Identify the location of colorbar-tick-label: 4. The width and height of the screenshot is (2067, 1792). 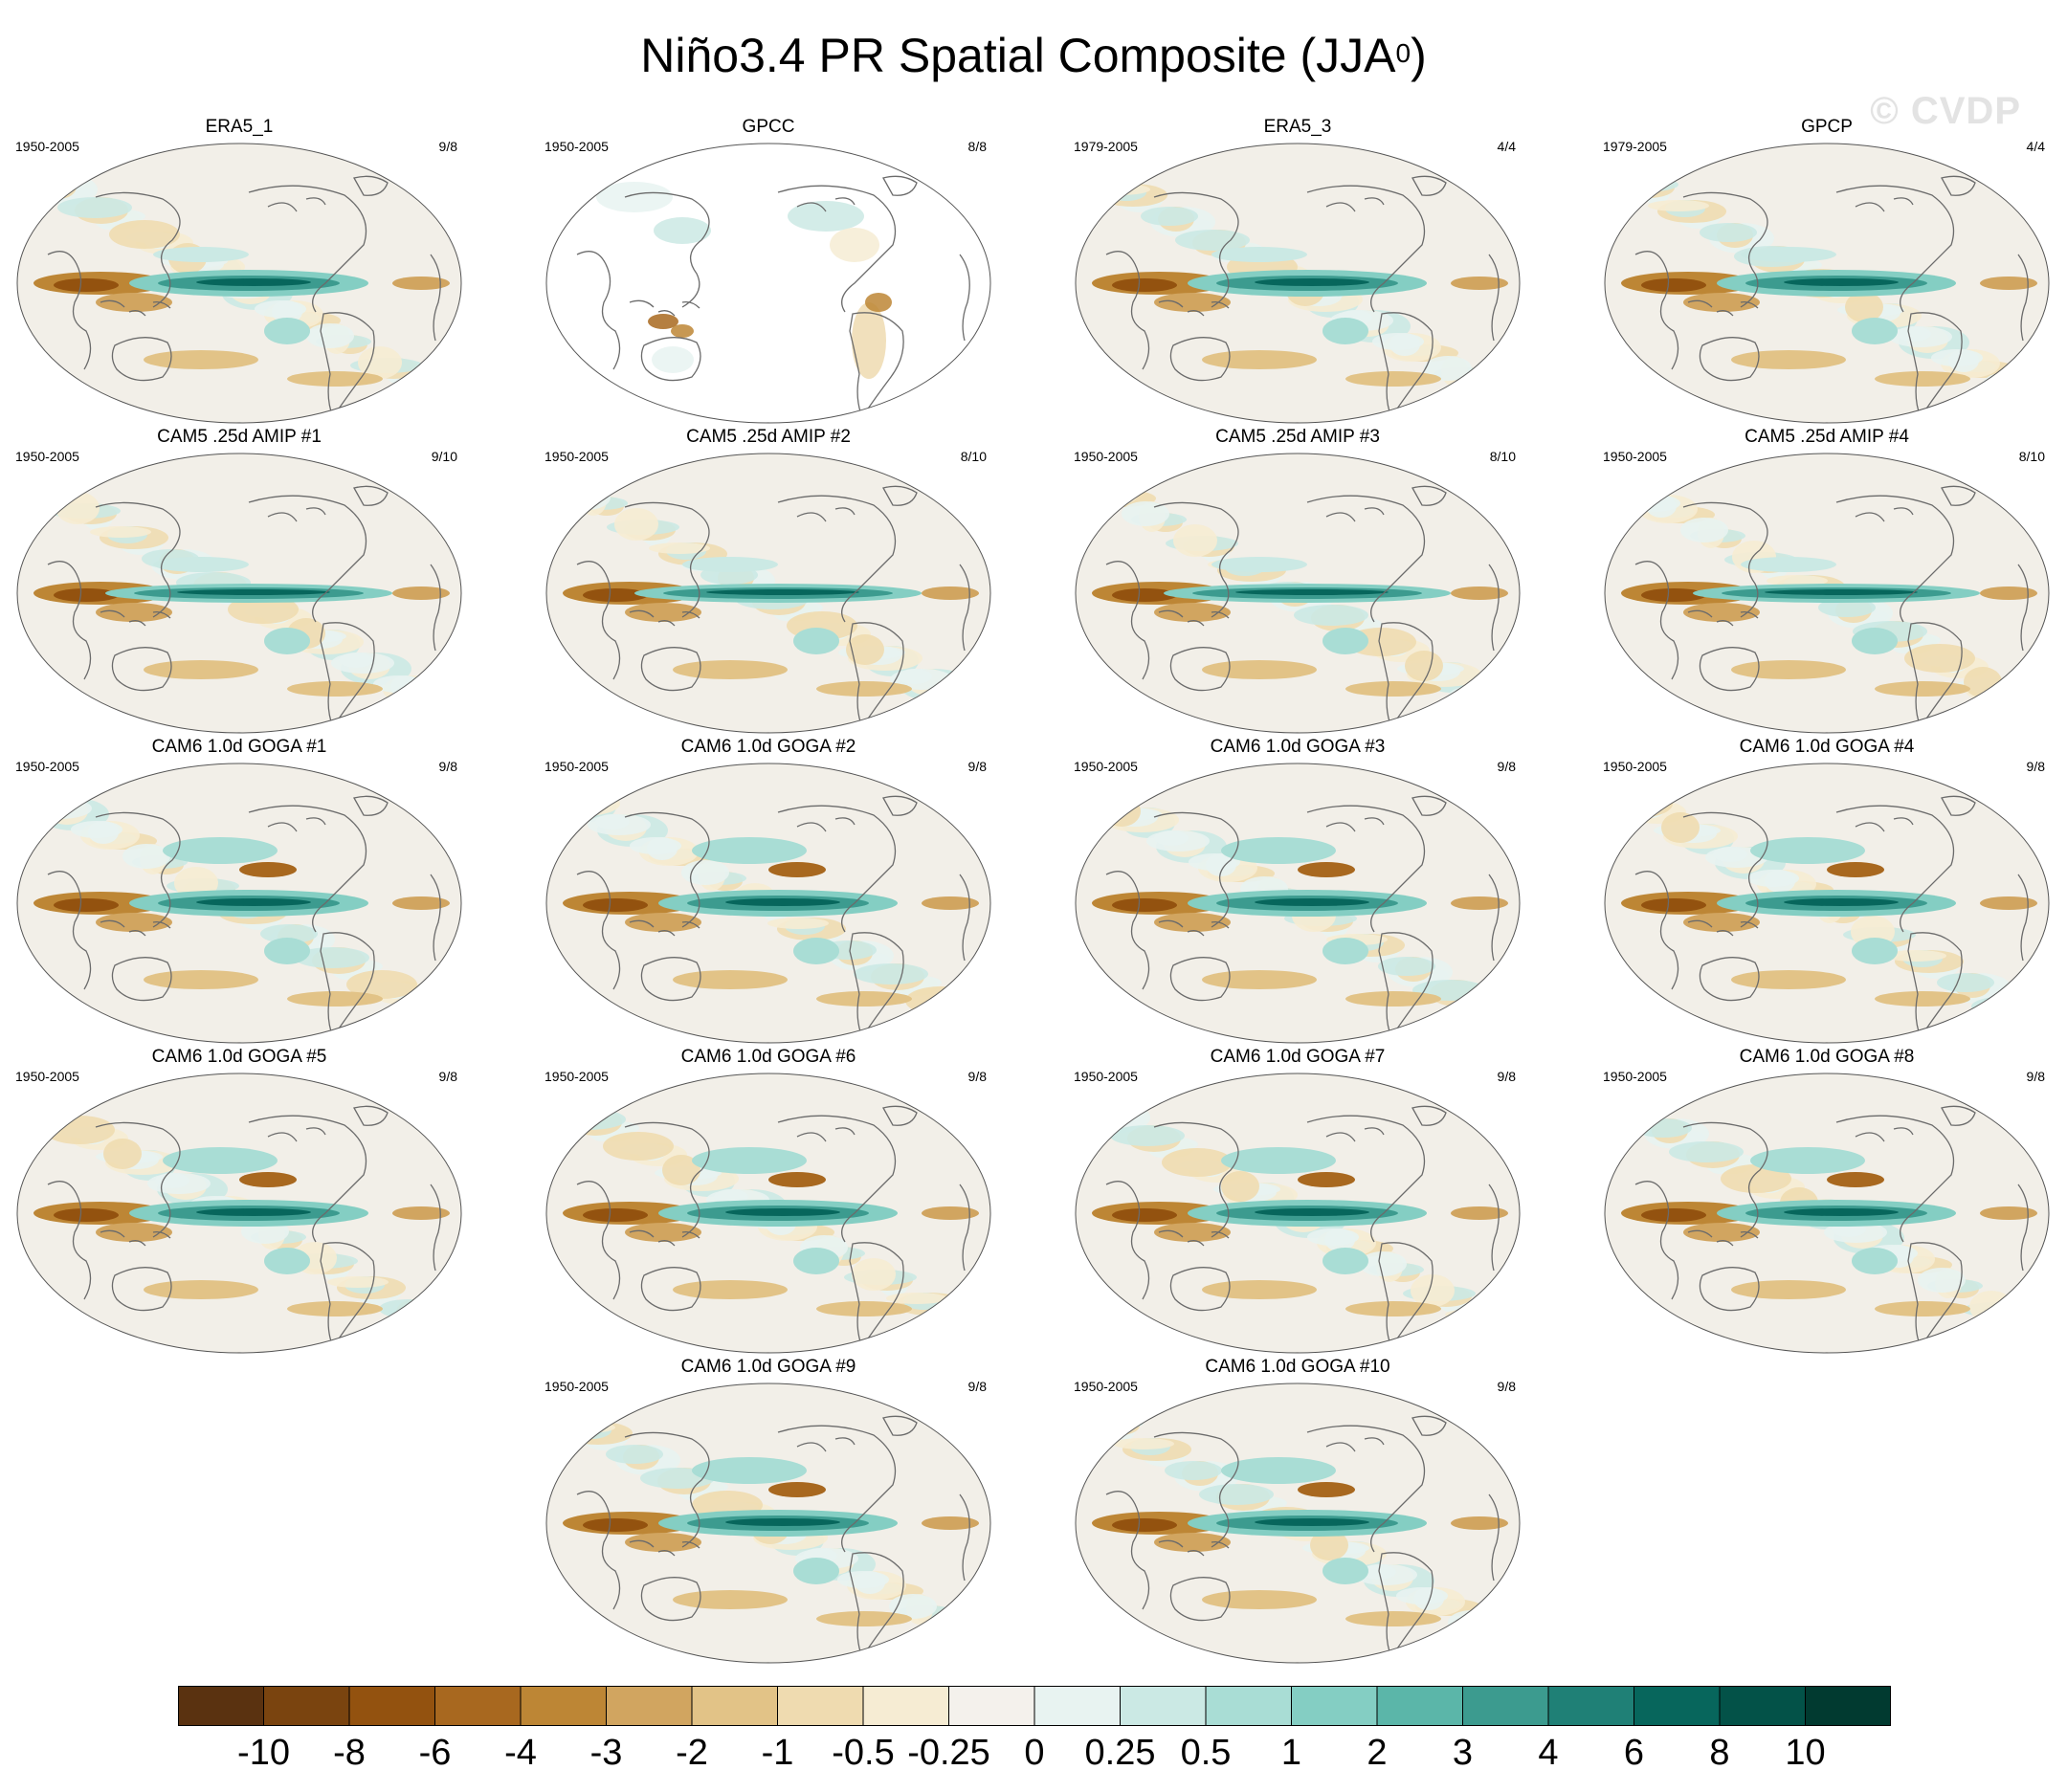
(1549, 1753).